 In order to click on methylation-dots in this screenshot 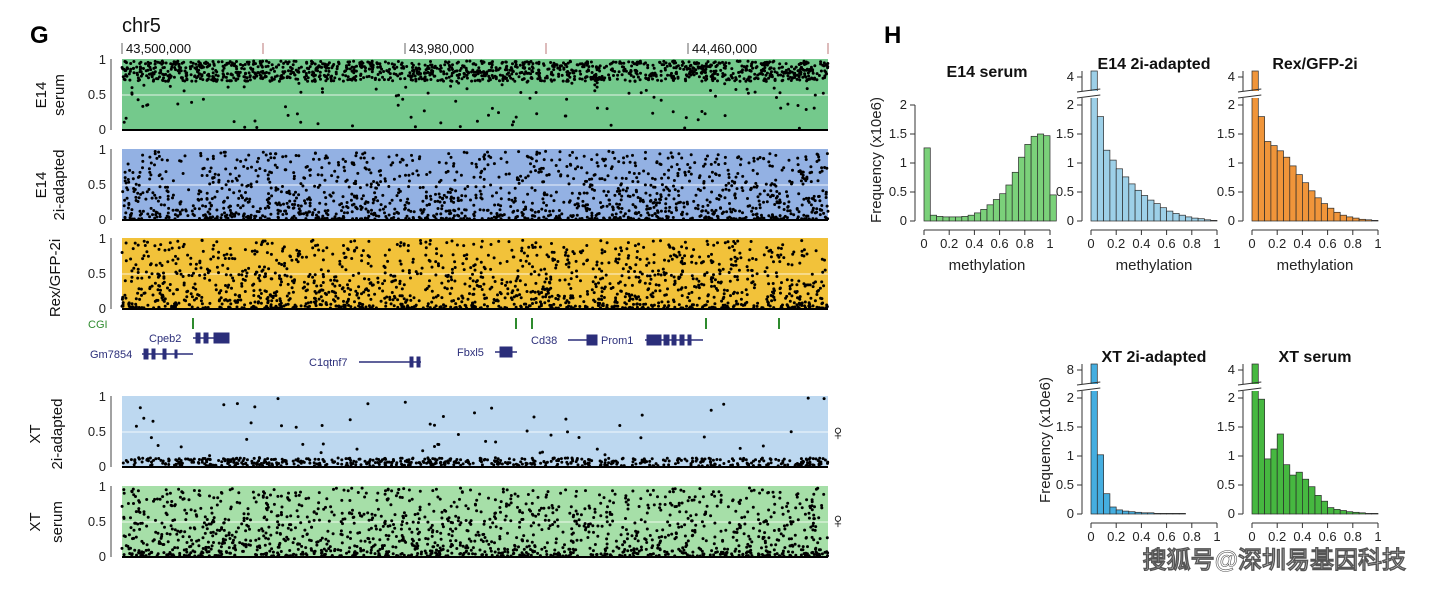, I will do `click(474, 274)`.